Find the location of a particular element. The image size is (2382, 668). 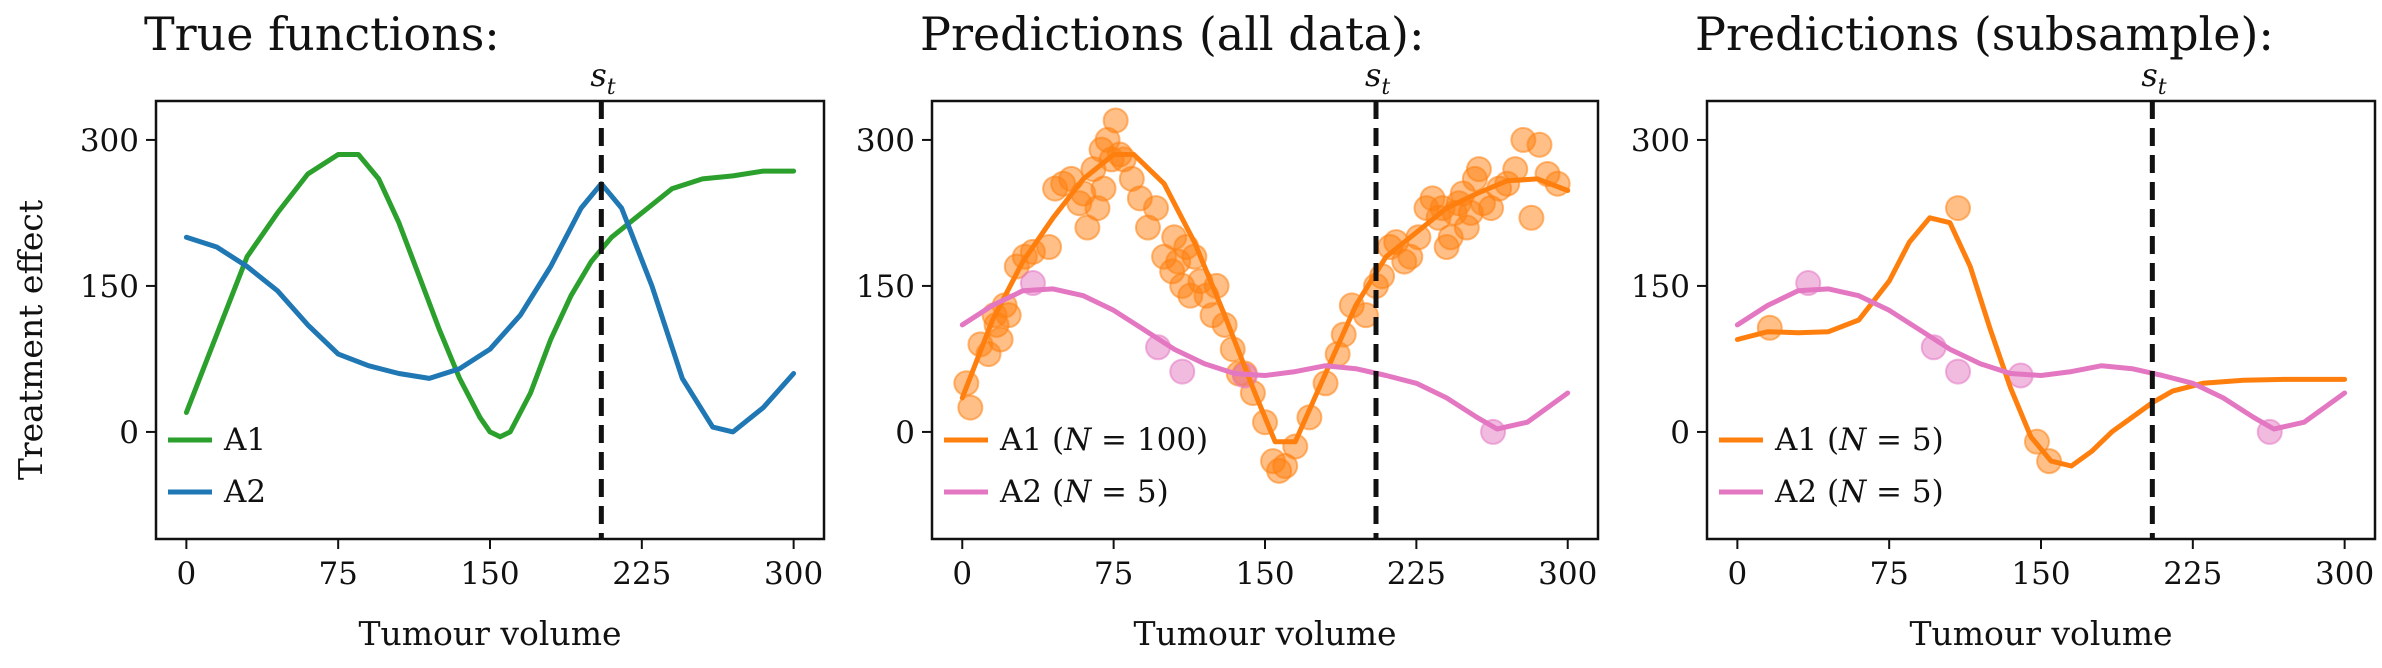

chart-title: Predictions (subsample): is located at coordinates (1984, 34).